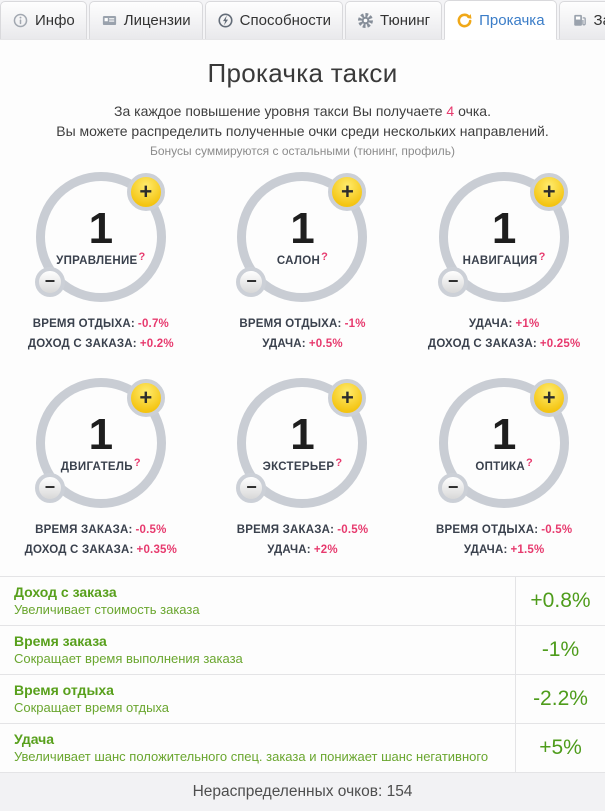 The image size is (605, 811). I want to click on upgrade-name: ОПТИКА, so click(500, 466).